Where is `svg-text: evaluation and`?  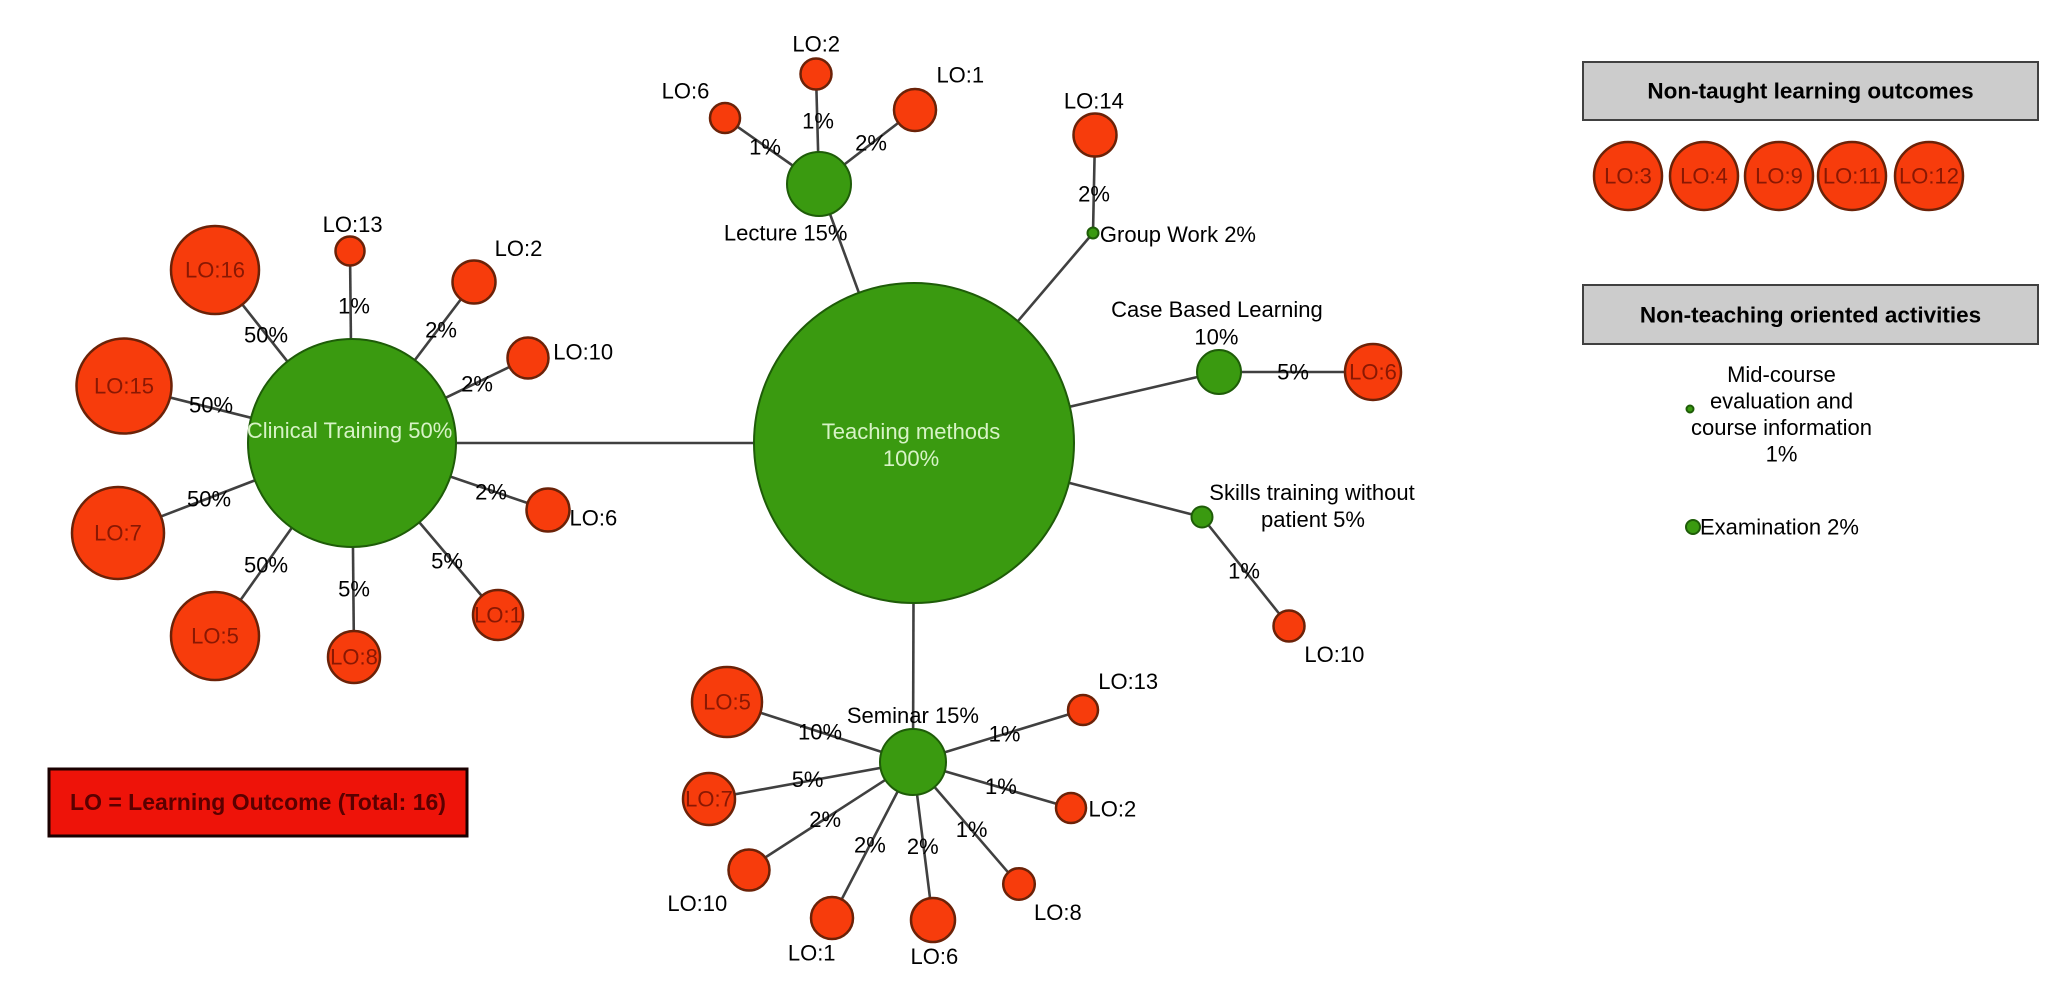
svg-text: evaluation and is located at coordinates (1781, 400).